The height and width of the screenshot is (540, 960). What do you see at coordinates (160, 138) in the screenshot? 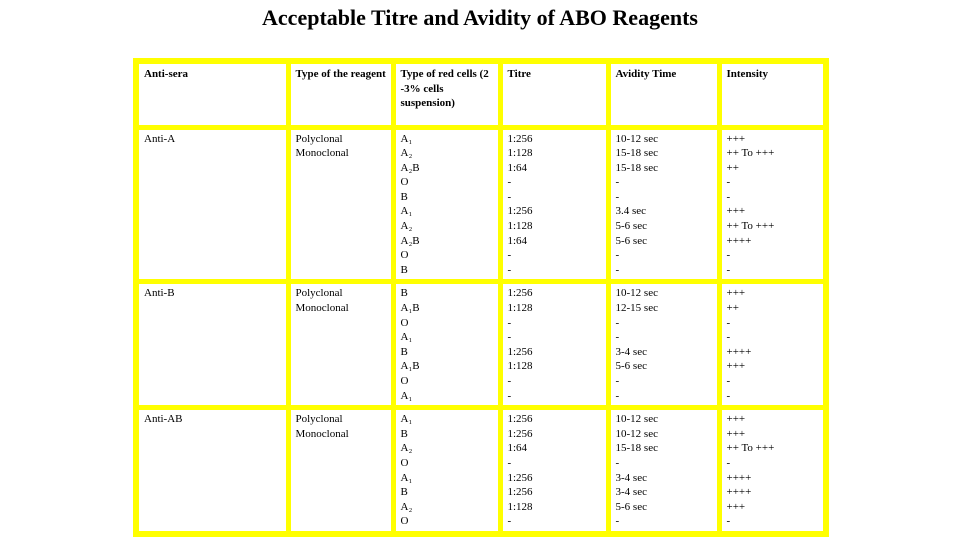
I see `cell-line: Anti-A` at bounding box center [160, 138].